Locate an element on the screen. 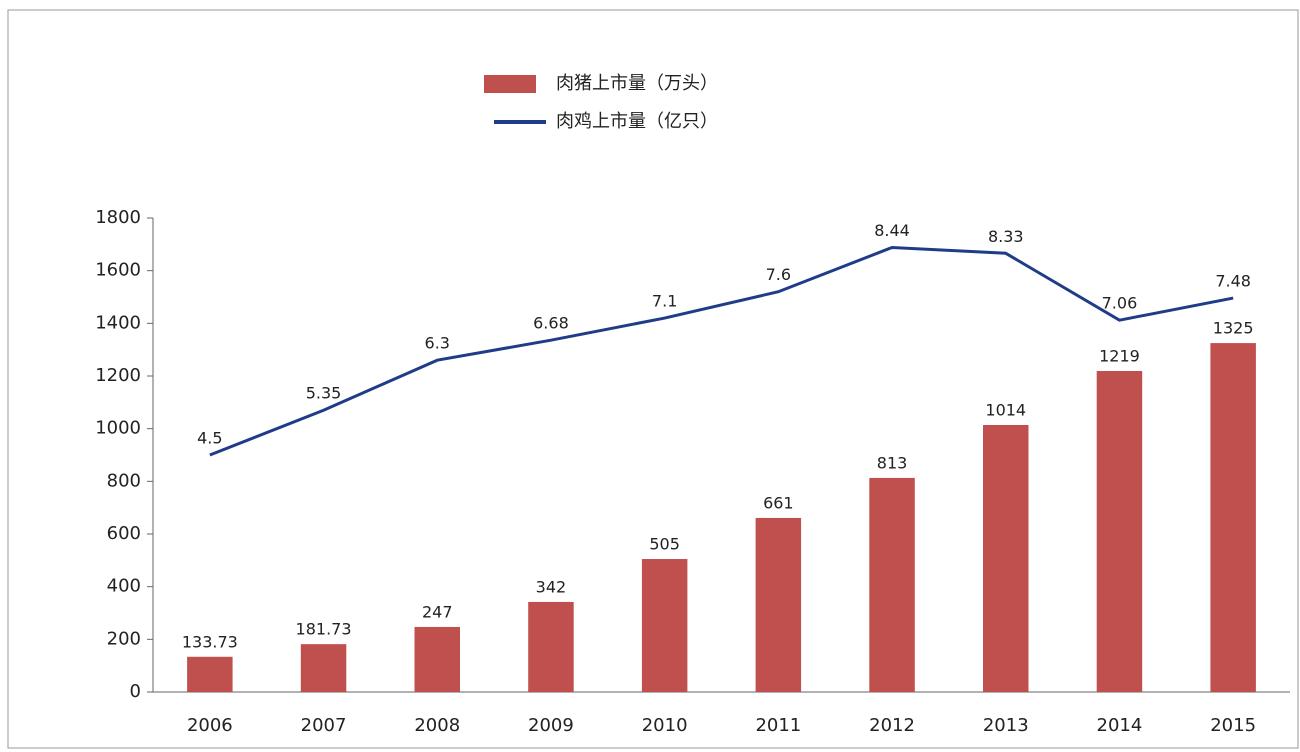 The width and height of the screenshot is (1300, 752). data-label: 7.1 is located at coordinates (664, 301).